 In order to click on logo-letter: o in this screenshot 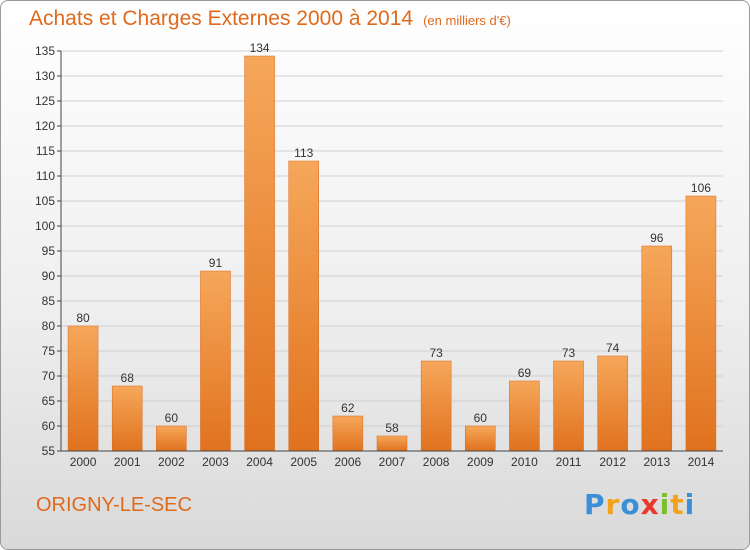, I will do `click(630, 504)`.